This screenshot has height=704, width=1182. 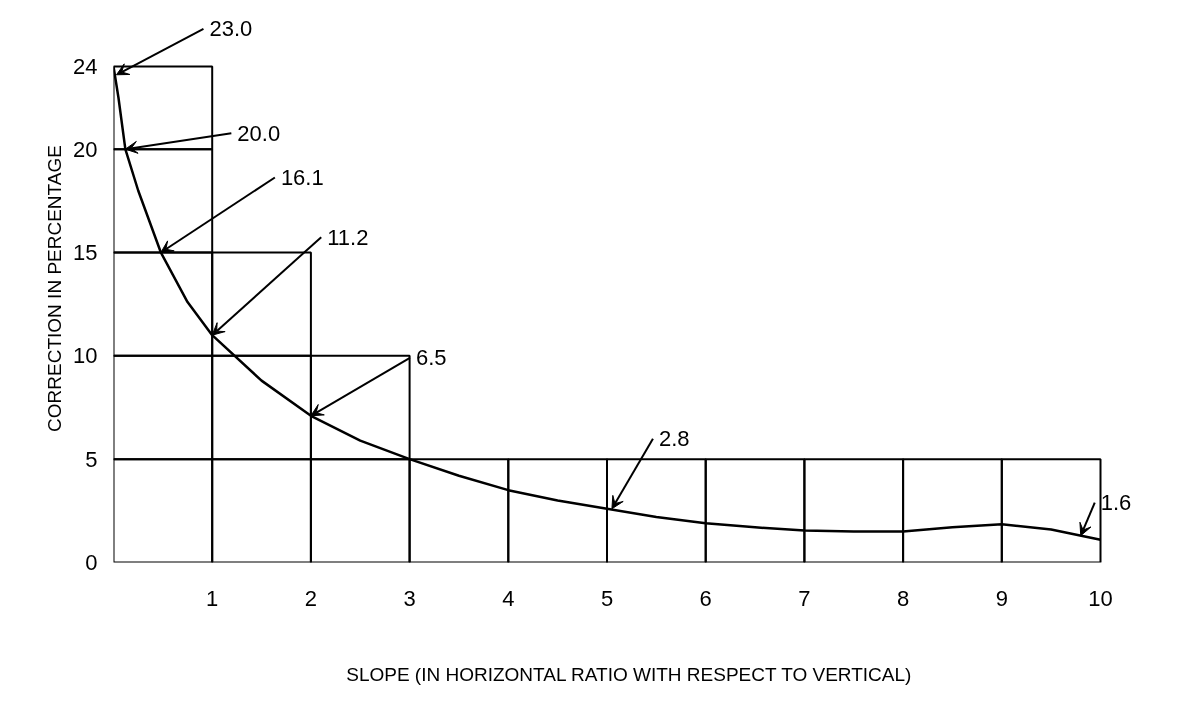 I want to click on x-tick-label: 7, so click(x=804, y=598).